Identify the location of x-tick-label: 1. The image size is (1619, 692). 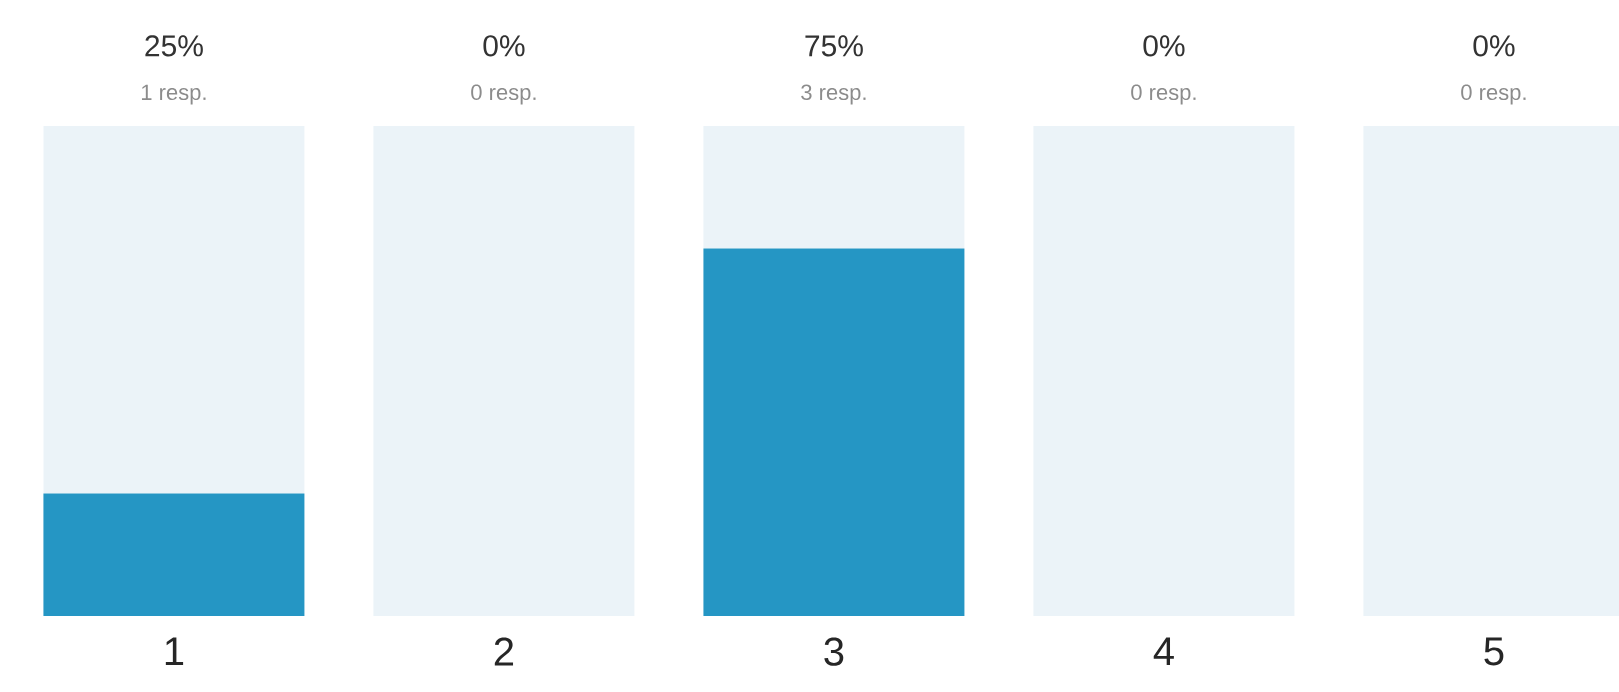
(174, 651).